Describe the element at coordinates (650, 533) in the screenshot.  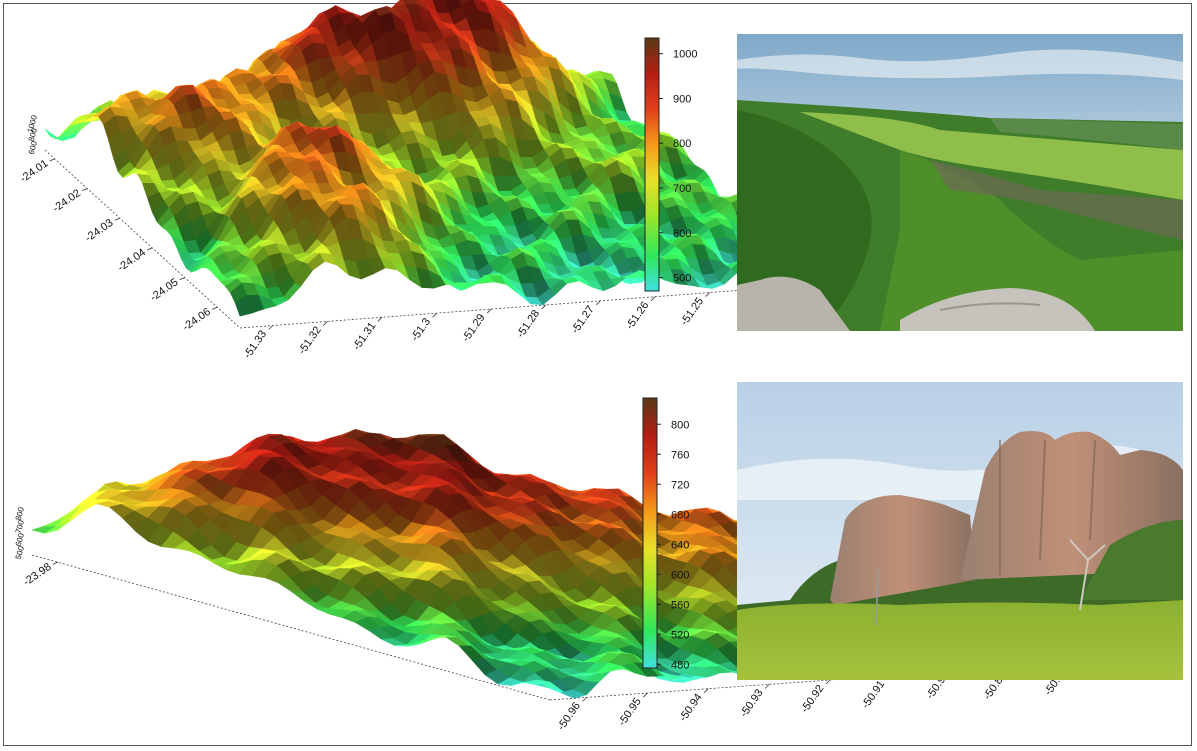
I see `colorbar-bottom-ramp` at that location.